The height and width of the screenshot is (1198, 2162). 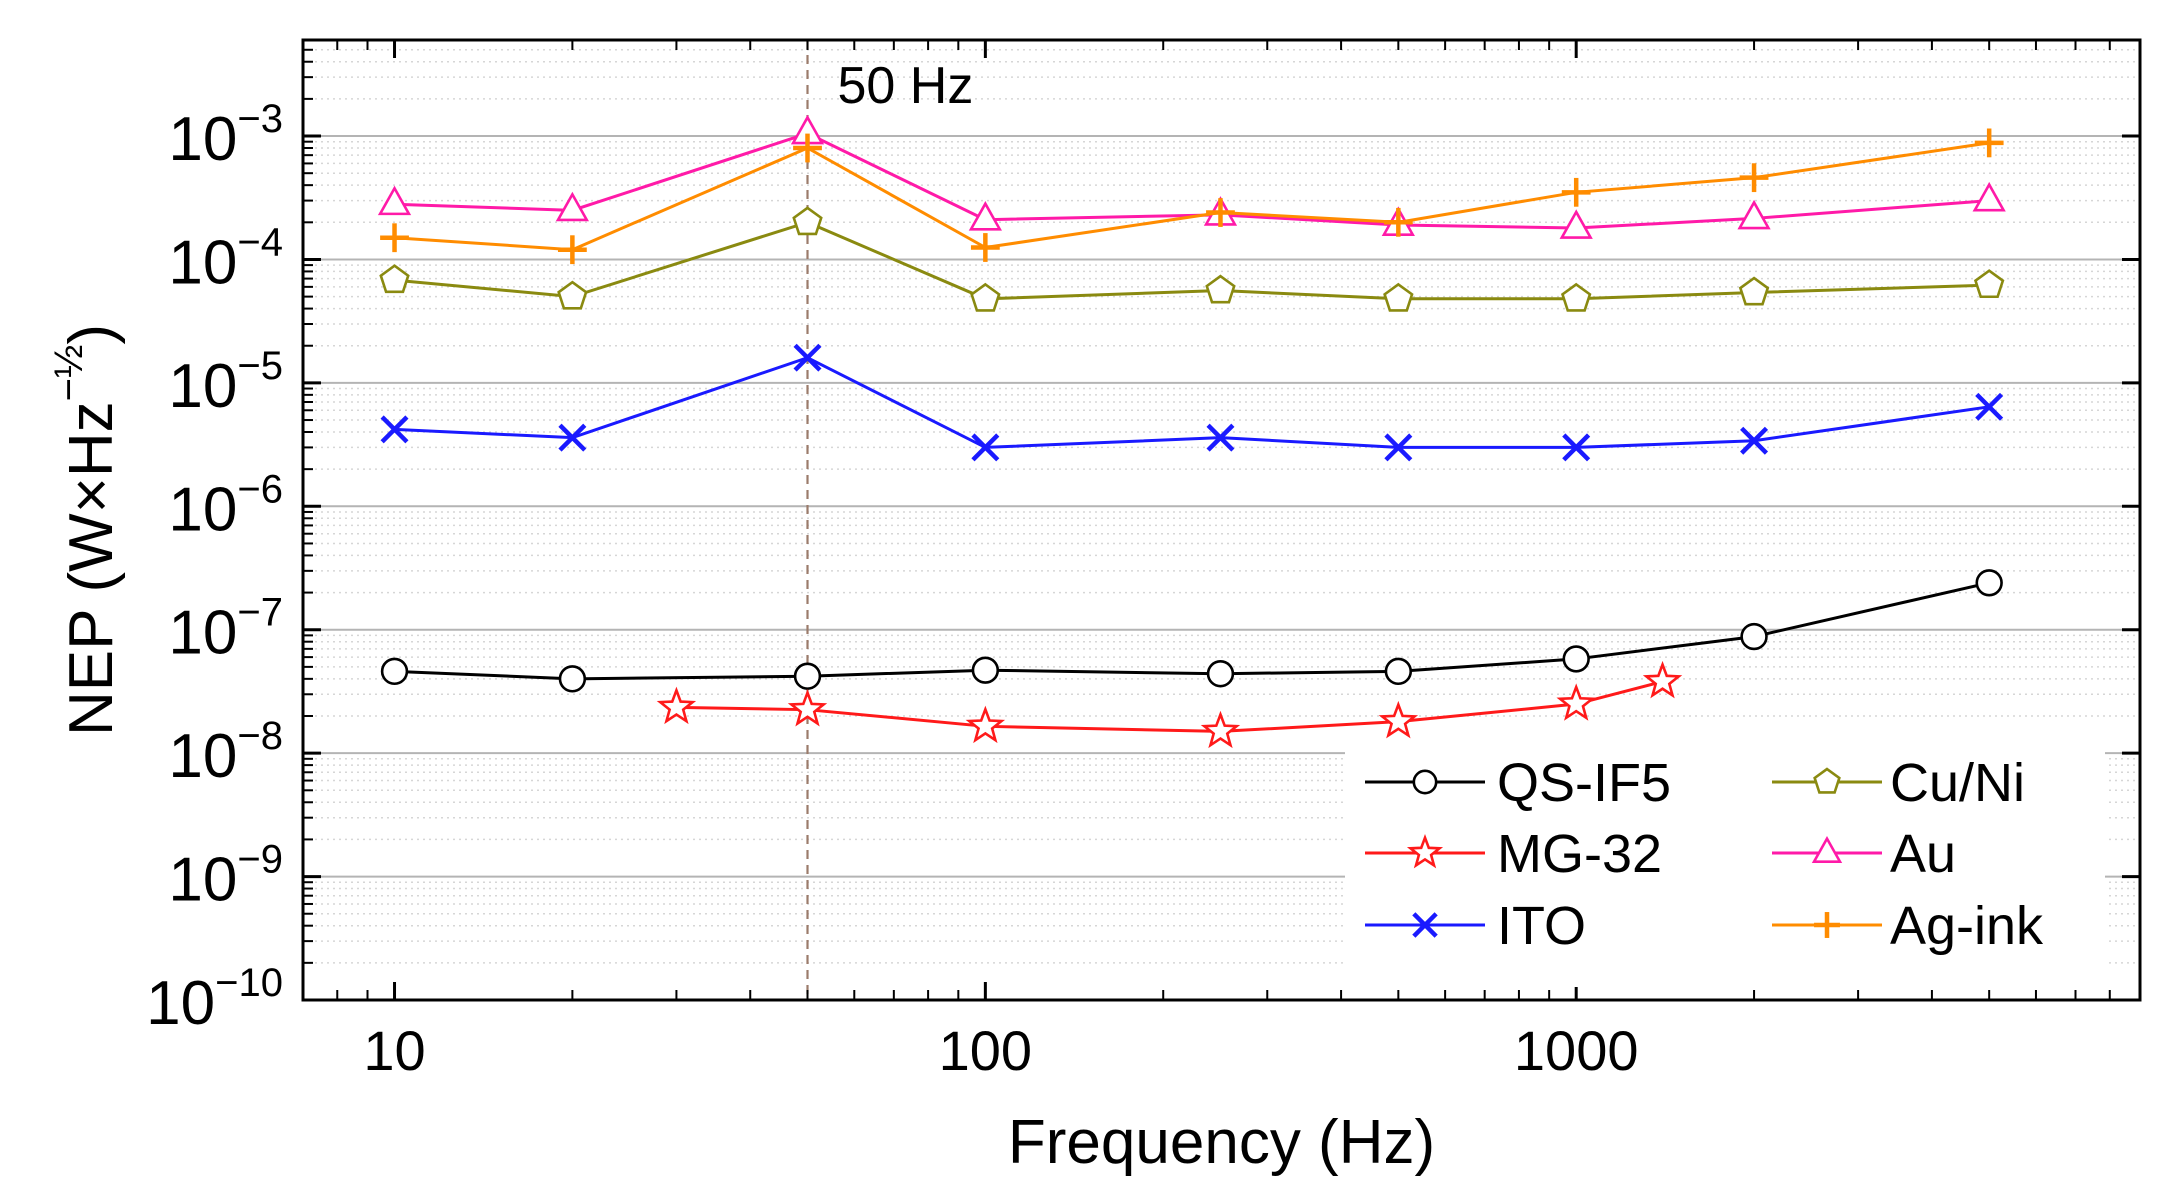 What do you see at coordinates (1923, 854) in the screenshot?
I see `legend-label: Au` at bounding box center [1923, 854].